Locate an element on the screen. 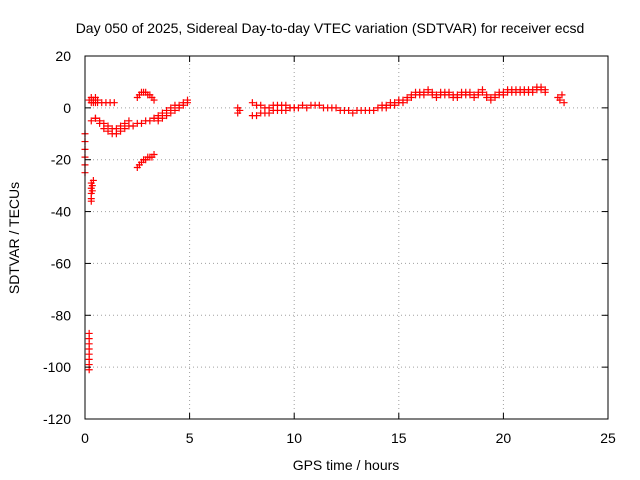 The height and width of the screenshot is (480, 640). y-axis-label: SDTVAR / TECUs is located at coordinates (14, 238).